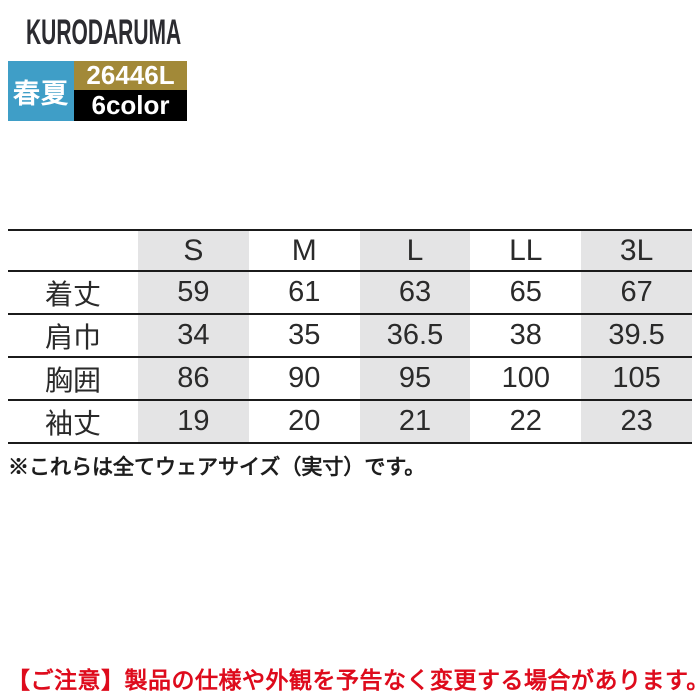  What do you see at coordinates (72, 294) in the screenshot?
I see `row-label-body-length: 着丈` at bounding box center [72, 294].